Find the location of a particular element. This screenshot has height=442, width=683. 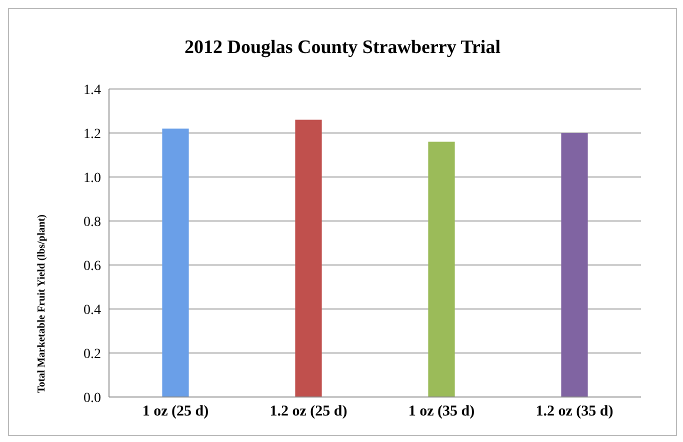

y-tick-label: 1.4 is located at coordinates (92, 90).